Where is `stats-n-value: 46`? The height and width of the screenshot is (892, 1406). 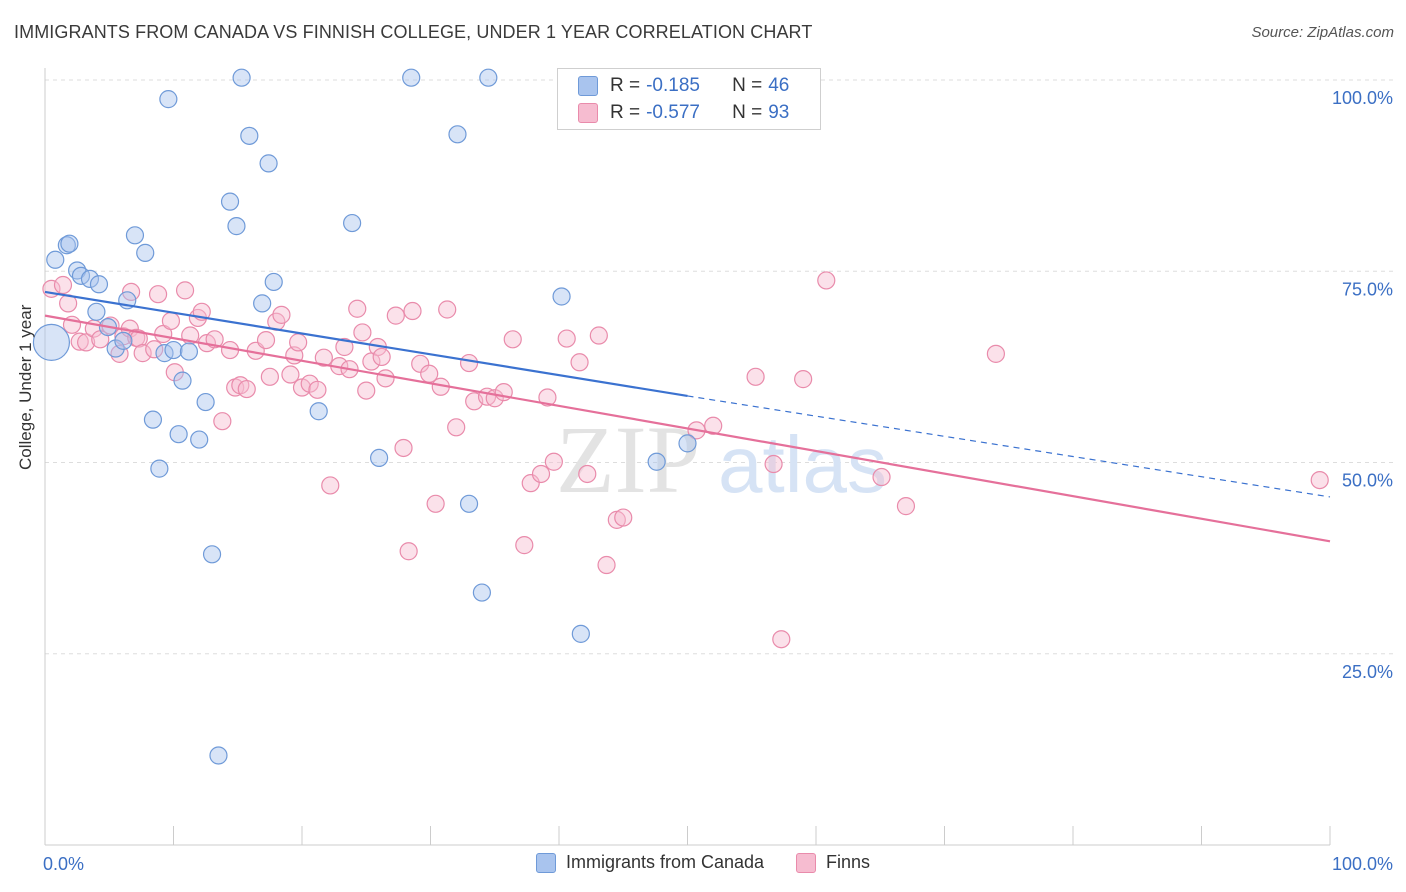
stats-n-value: 46 is located at coordinates (779, 85).